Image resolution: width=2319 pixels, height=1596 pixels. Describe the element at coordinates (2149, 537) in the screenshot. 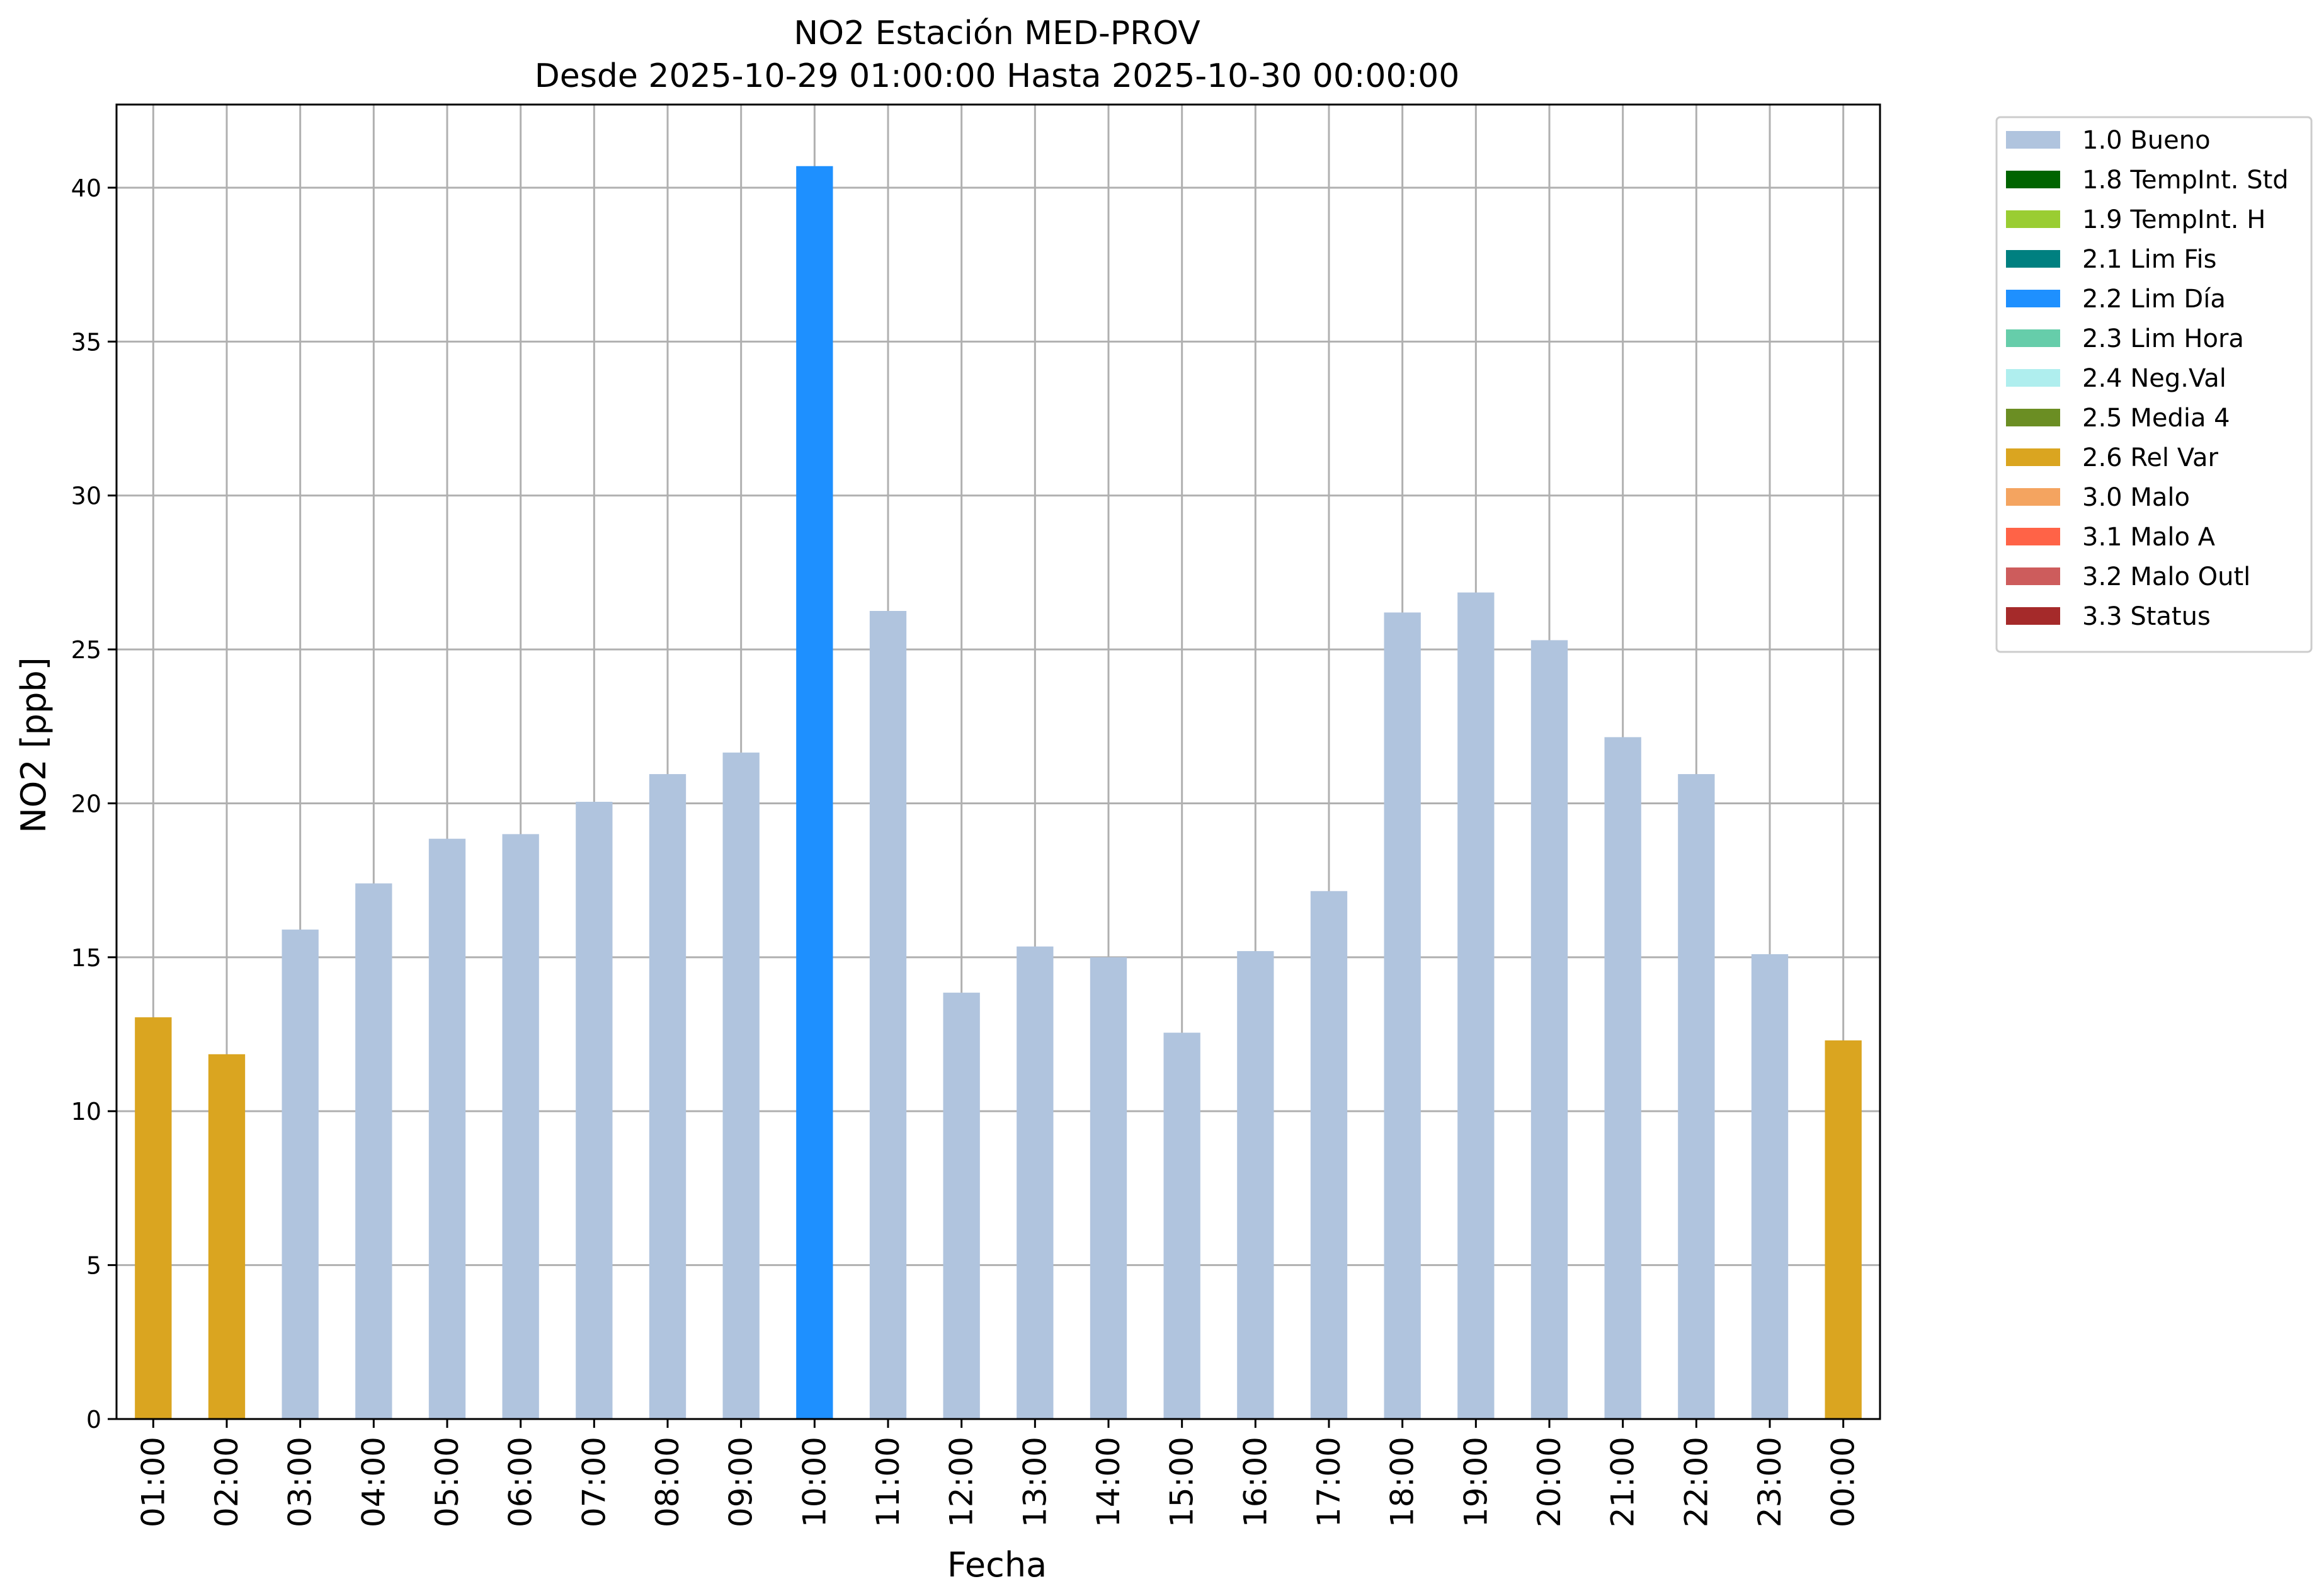

I see `legend-label: 3.1 Malo A` at that location.